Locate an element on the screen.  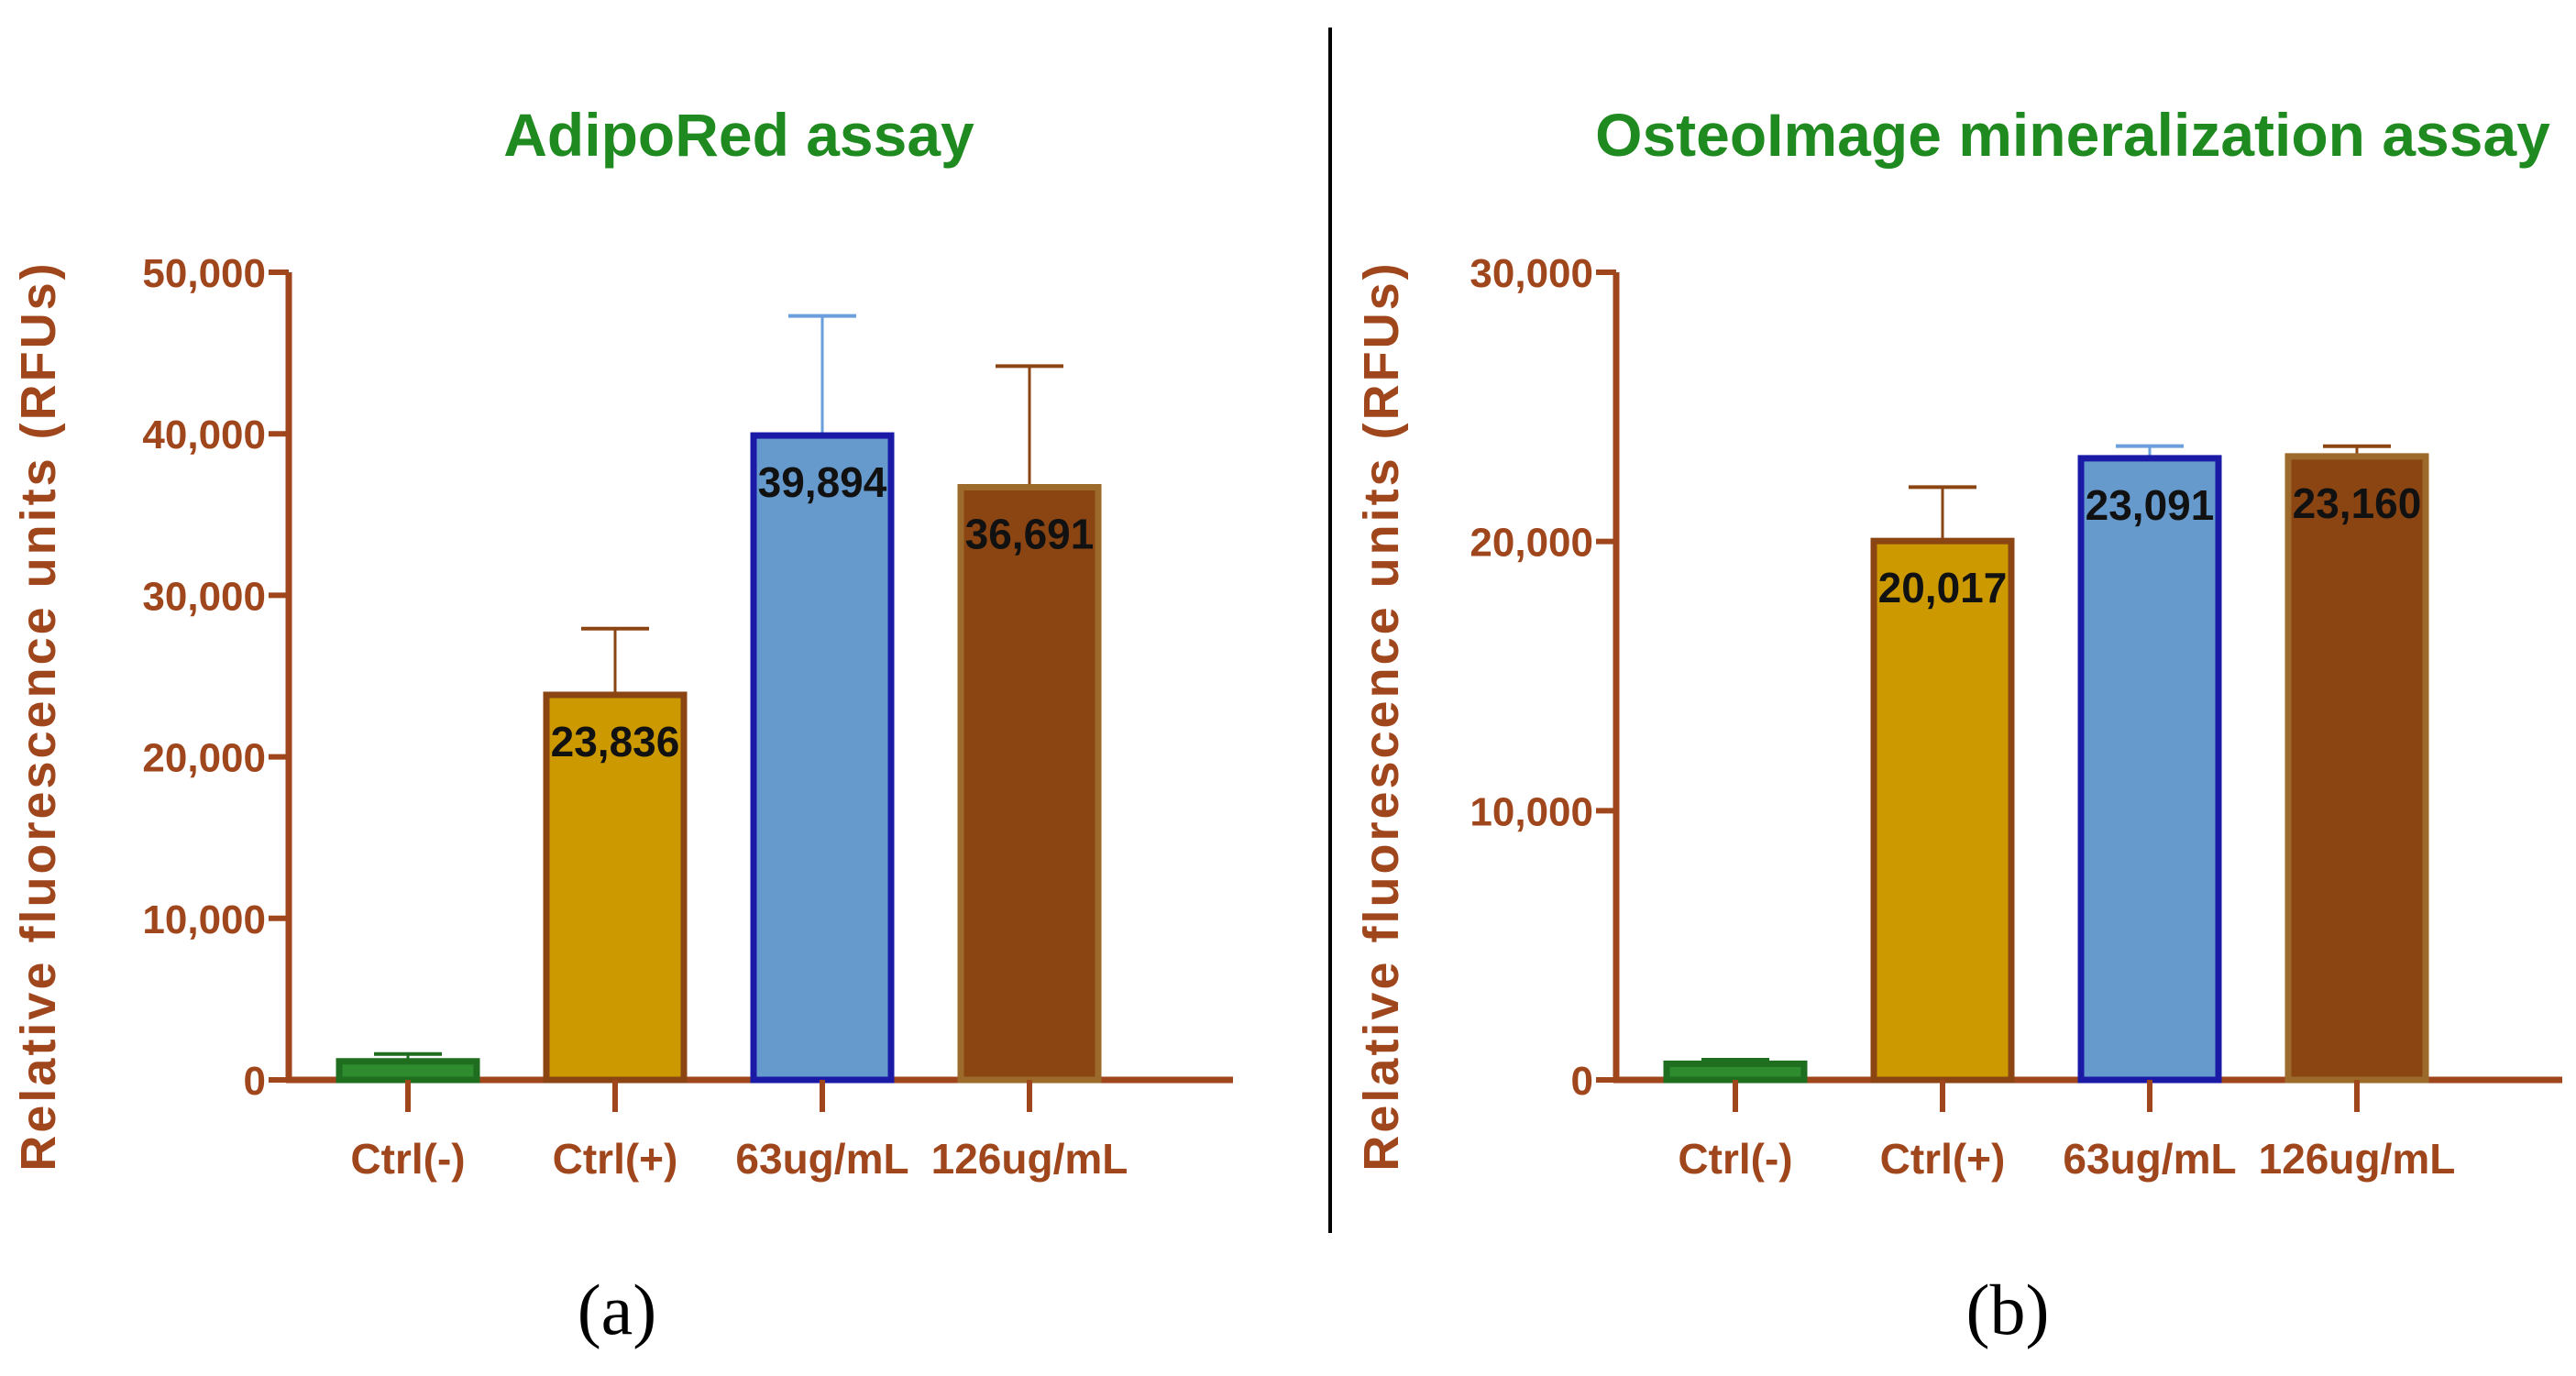
chart-title: OsteoImage mineralization assay is located at coordinates (2072, 135).